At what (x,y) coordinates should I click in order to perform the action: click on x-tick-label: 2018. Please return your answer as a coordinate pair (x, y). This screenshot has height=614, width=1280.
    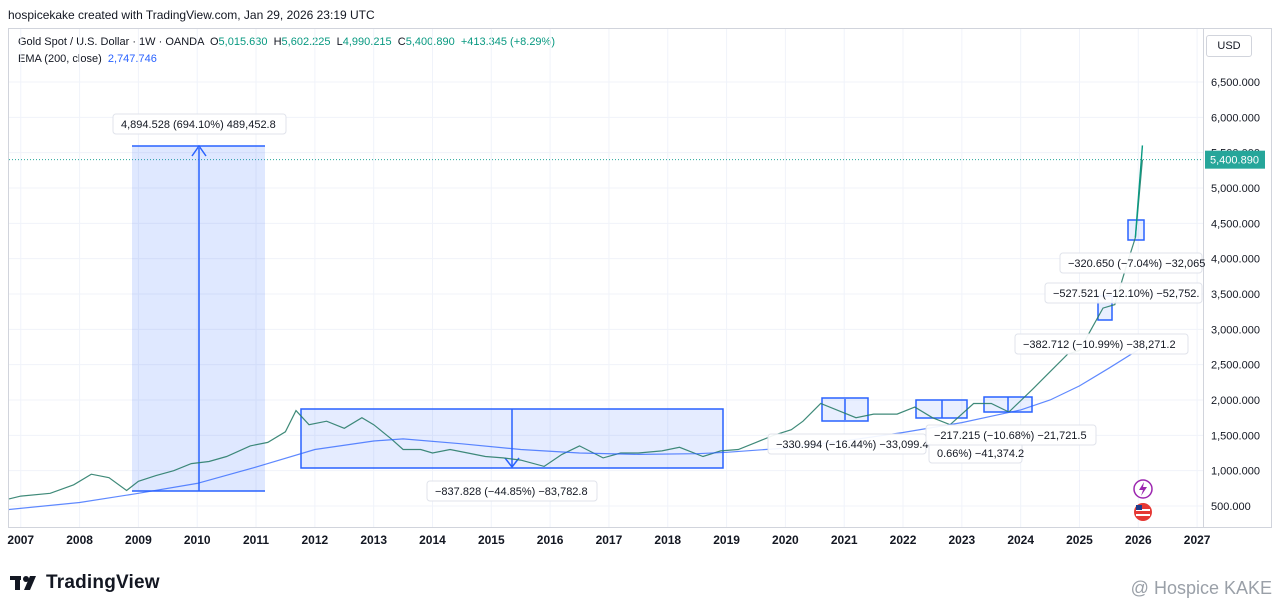
    Looking at the image, I should click on (667, 540).